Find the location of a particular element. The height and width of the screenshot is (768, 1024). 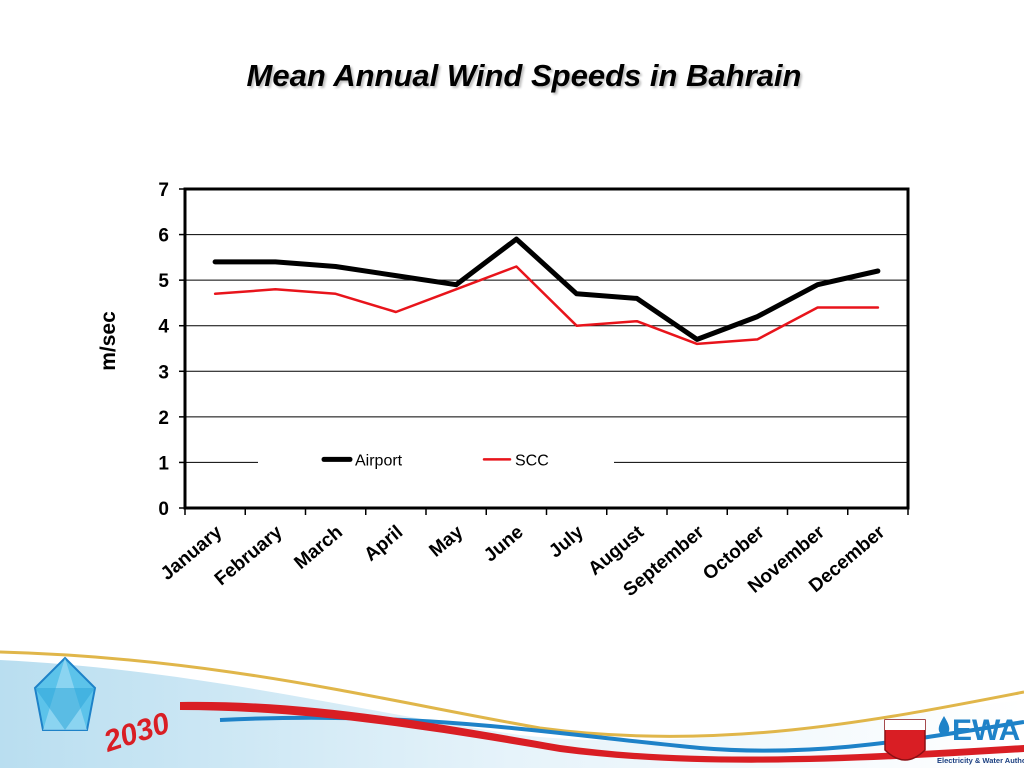

footer-wave-red is located at coordinates (602, 732).